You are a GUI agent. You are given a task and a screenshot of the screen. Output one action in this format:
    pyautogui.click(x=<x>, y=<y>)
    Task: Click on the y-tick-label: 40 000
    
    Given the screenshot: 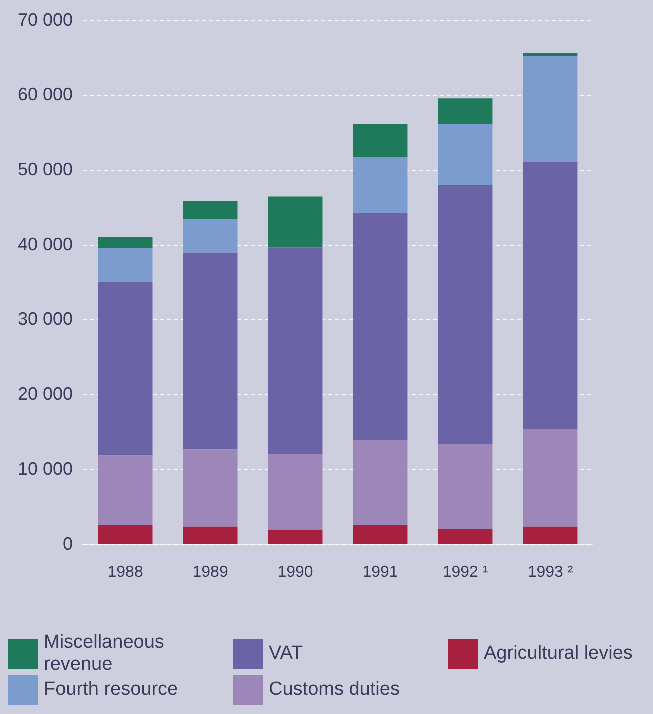 What is the action you would take?
    pyautogui.click(x=46, y=244)
    